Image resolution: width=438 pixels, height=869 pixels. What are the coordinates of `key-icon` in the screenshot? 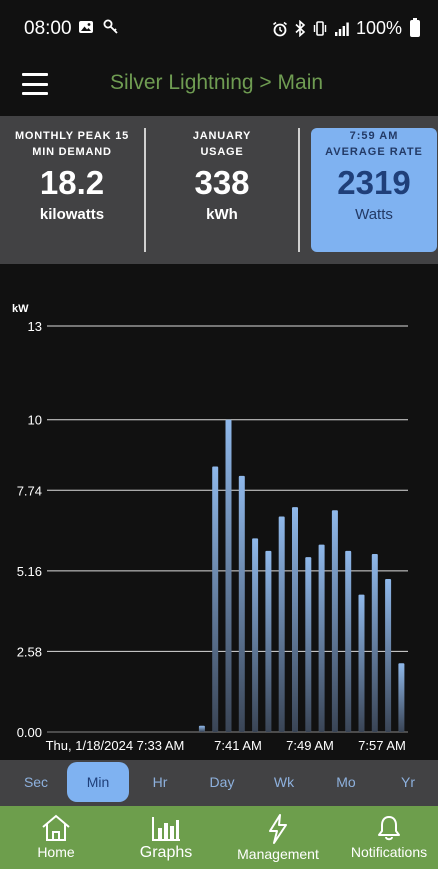 It's located at (111, 26).